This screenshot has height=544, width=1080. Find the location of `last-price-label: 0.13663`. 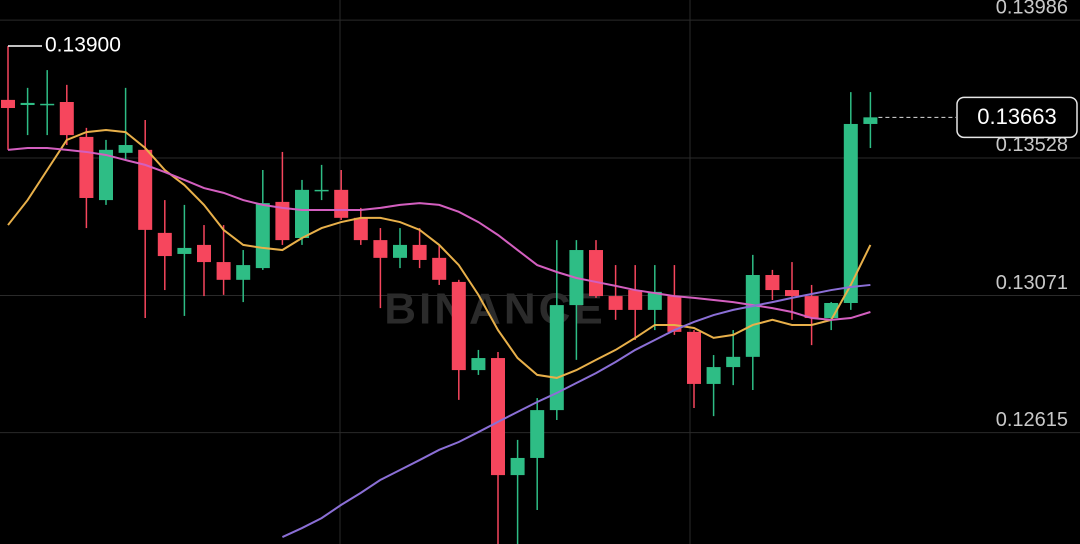

last-price-label: 0.13663 is located at coordinates (1017, 116).